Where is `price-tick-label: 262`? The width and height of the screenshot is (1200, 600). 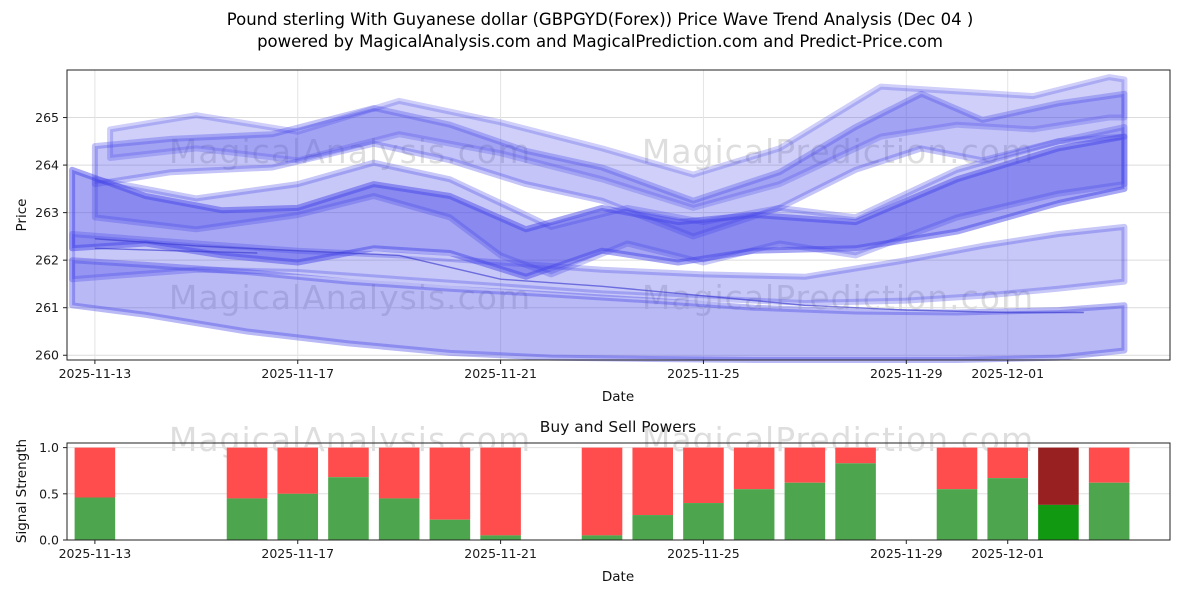
price-tick-label: 262 is located at coordinates (47, 260).